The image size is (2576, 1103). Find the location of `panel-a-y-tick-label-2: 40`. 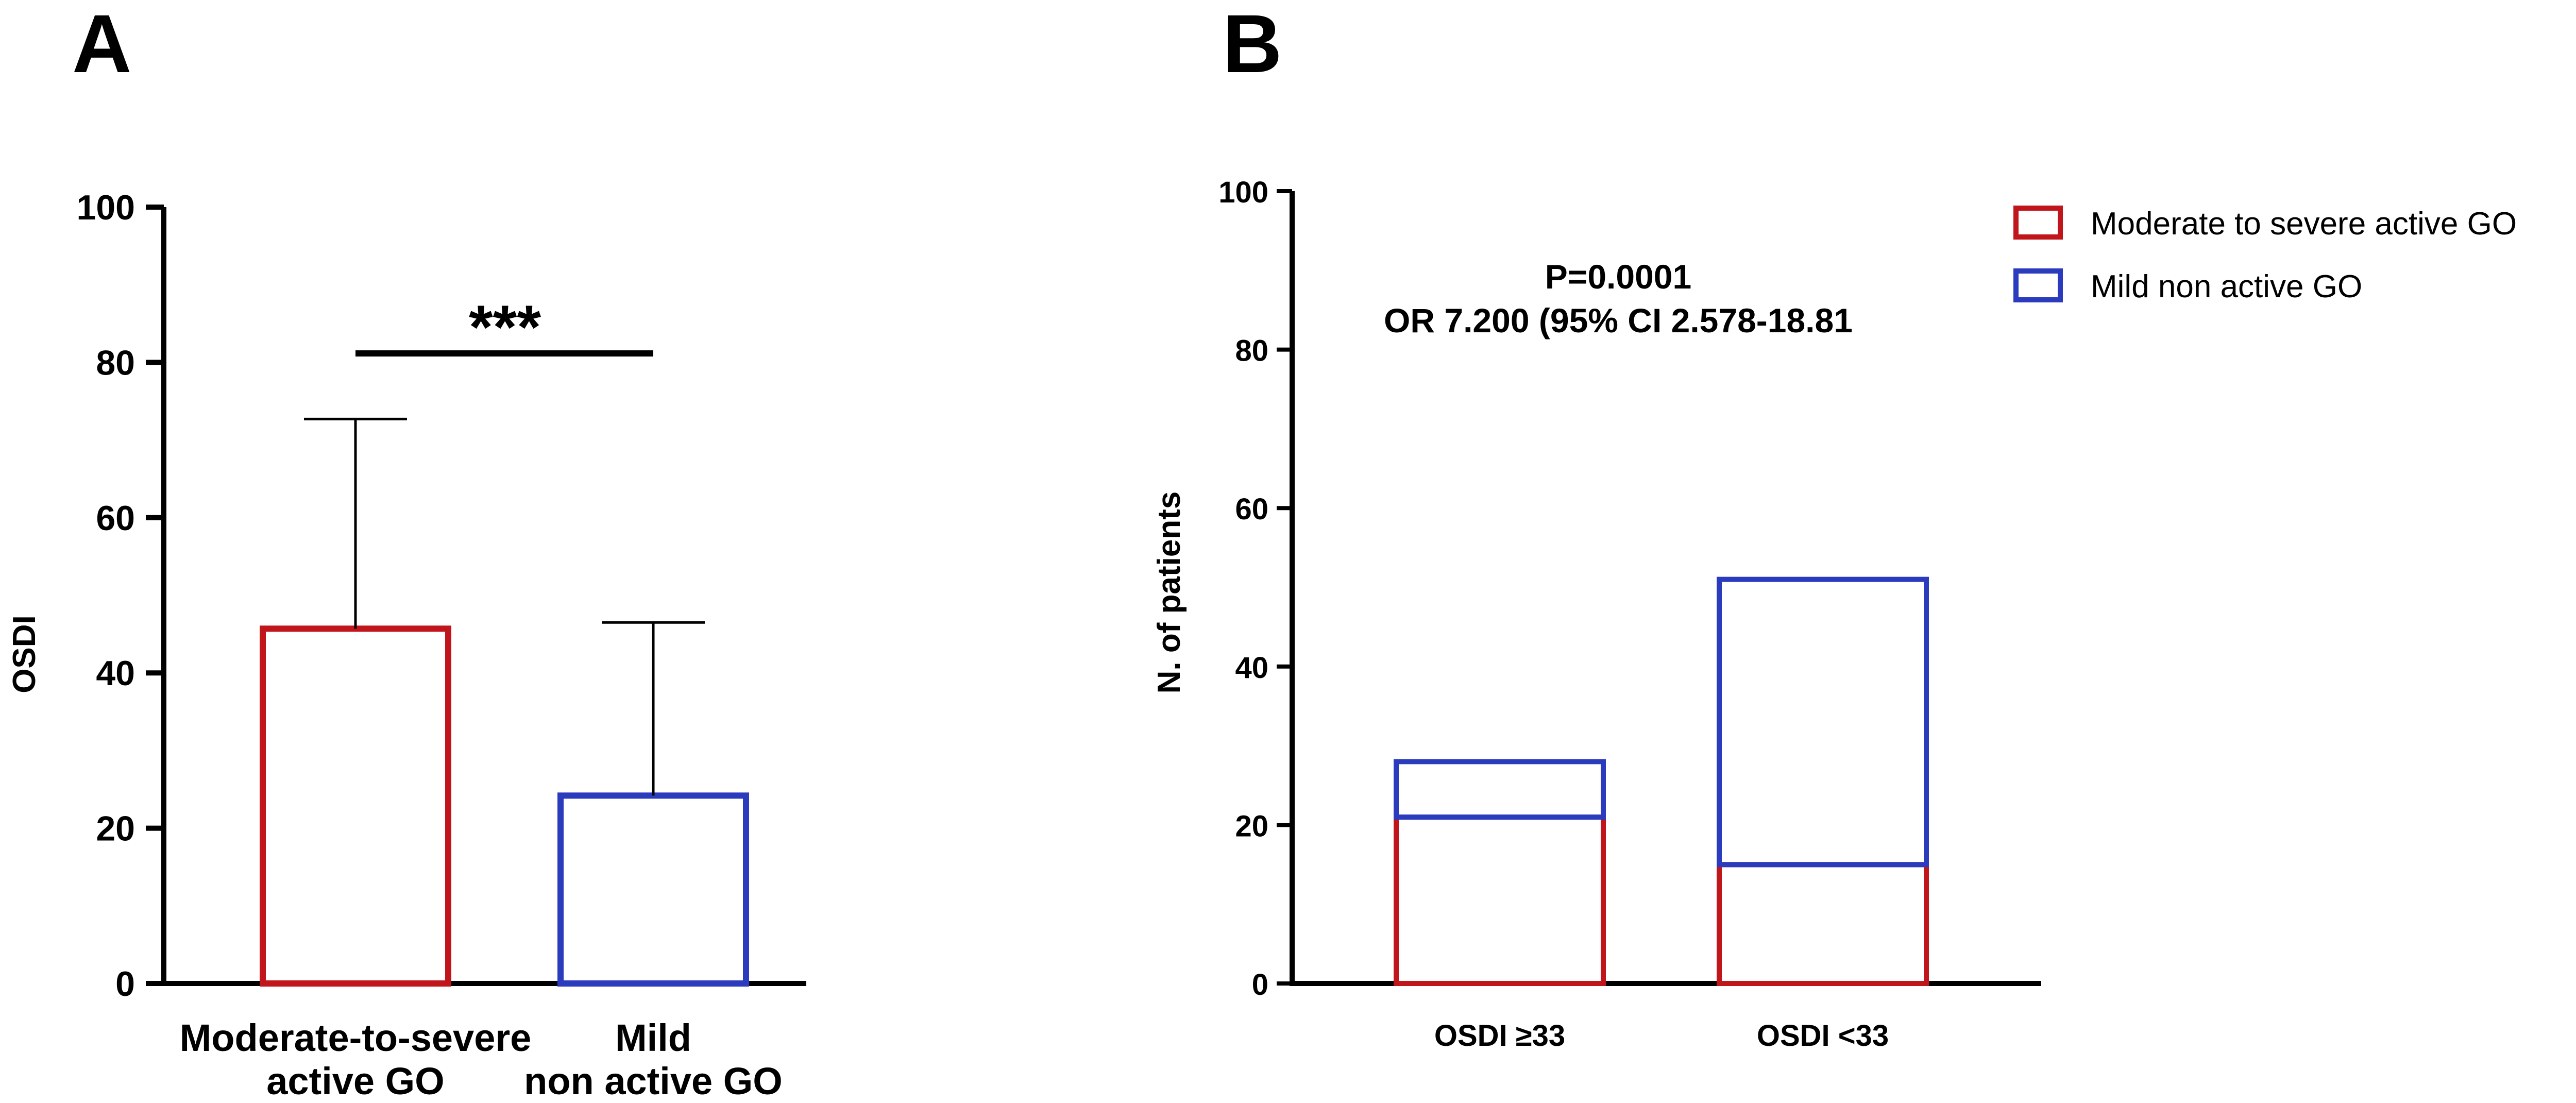

panel-a-y-tick-label-2: 40 is located at coordinates (115, 673).